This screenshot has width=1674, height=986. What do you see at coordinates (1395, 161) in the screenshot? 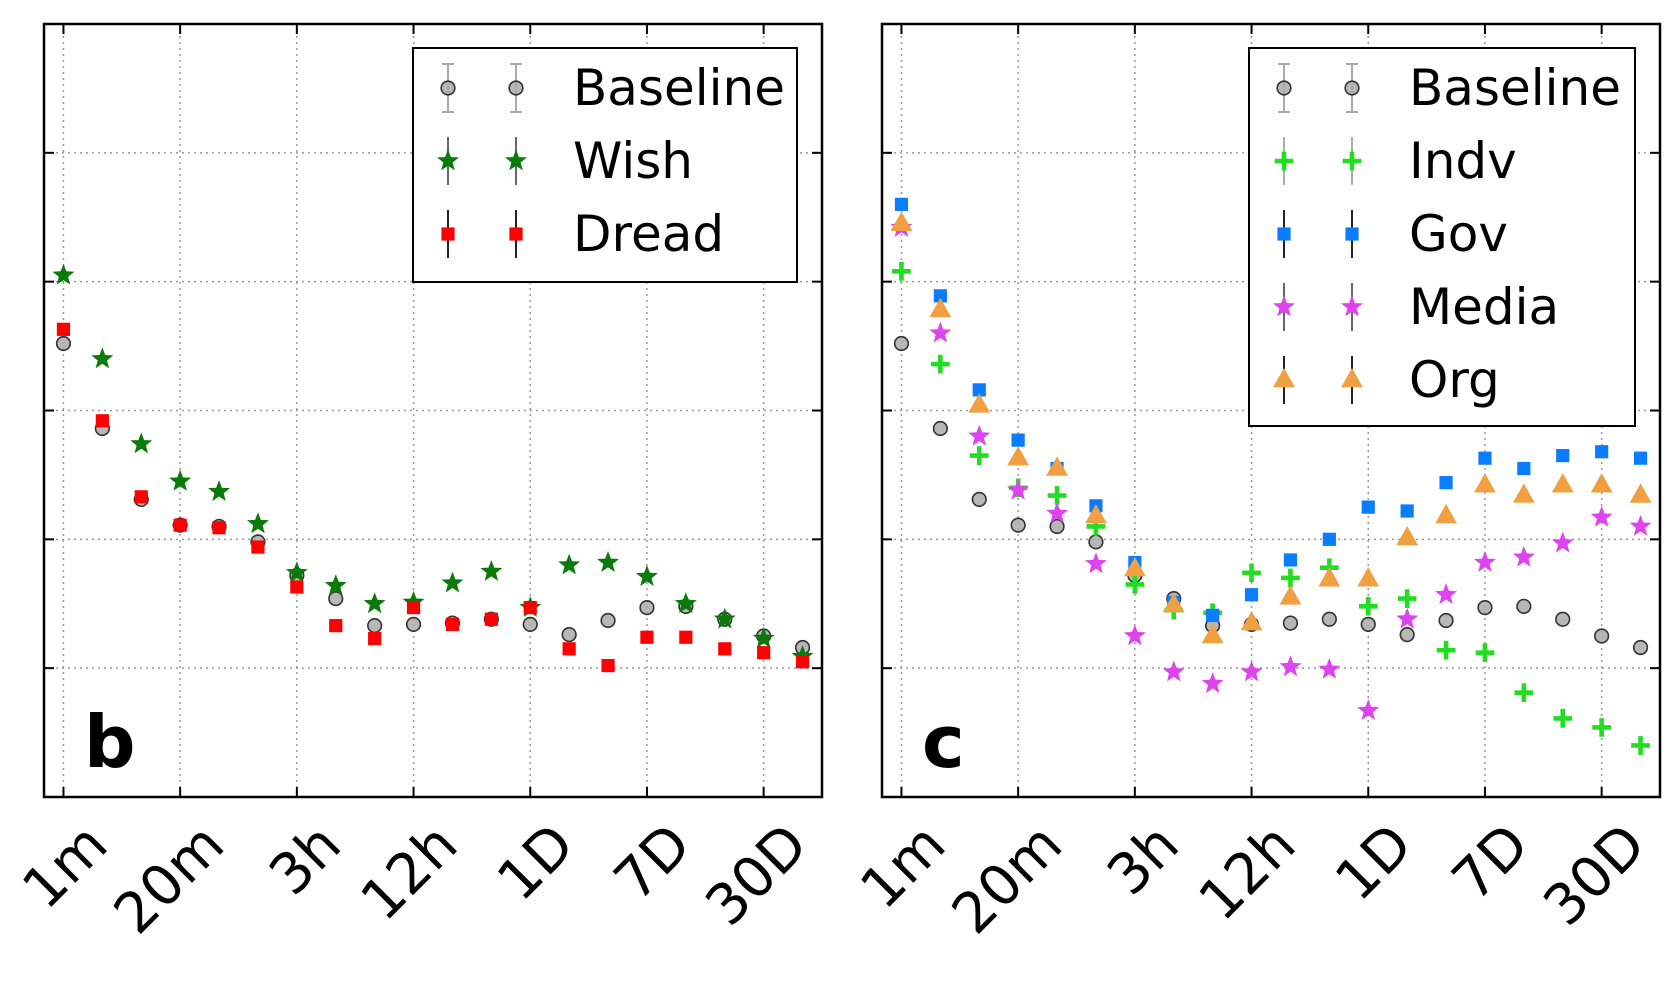
I see `legend-item: Indv` at bounding box center [1395, 161].